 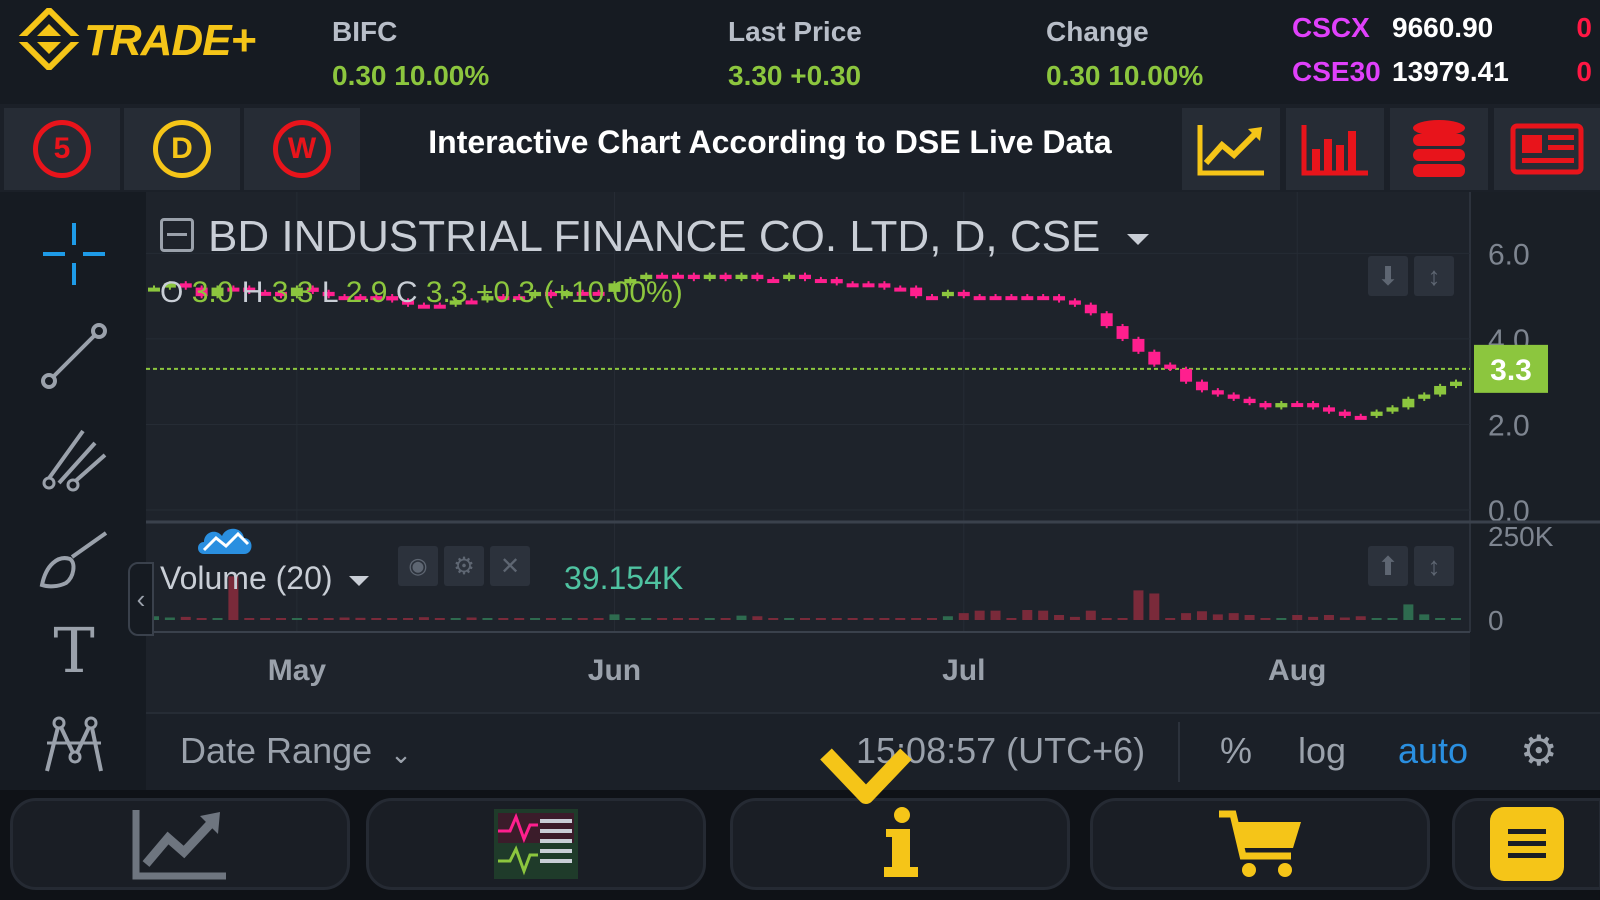 I want to click on volume-visibility-button: ◉, so click(x=418, y=566).